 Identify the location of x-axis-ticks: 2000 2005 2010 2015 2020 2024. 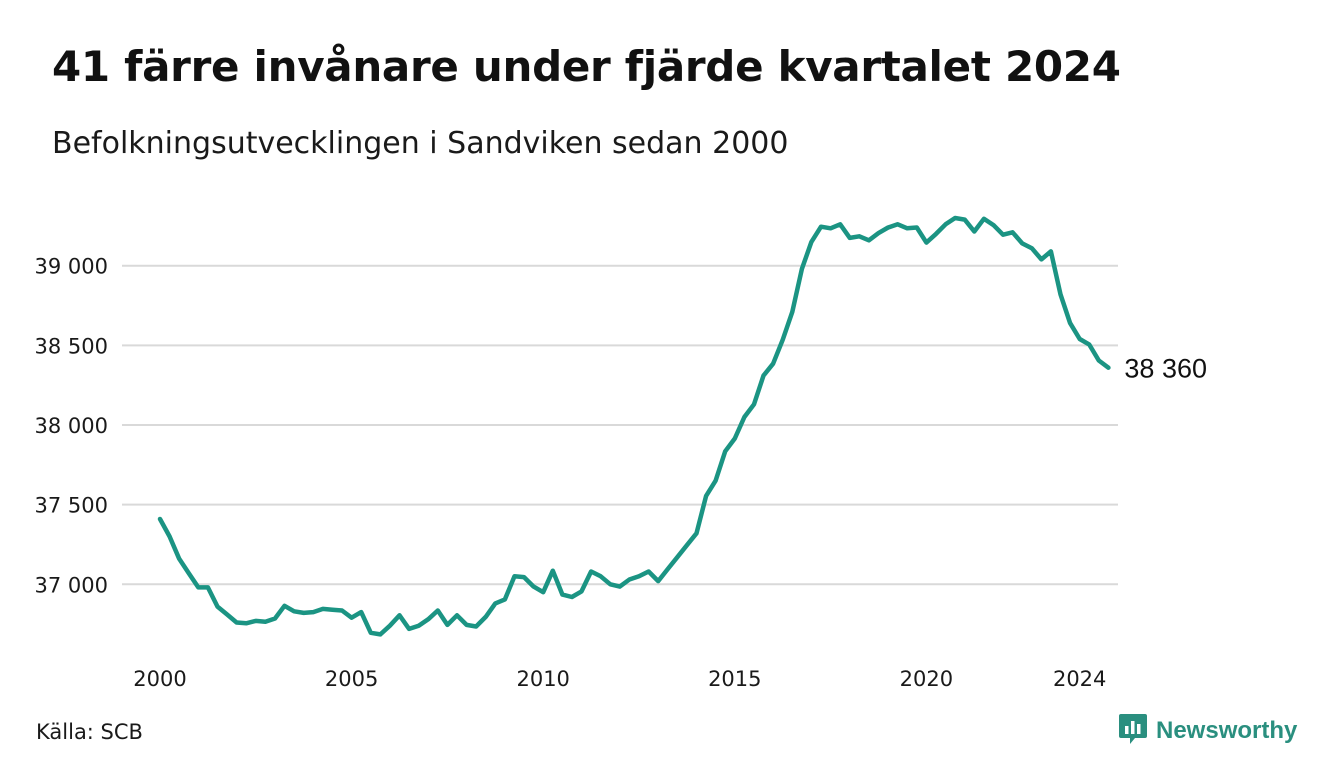
(619, 679).